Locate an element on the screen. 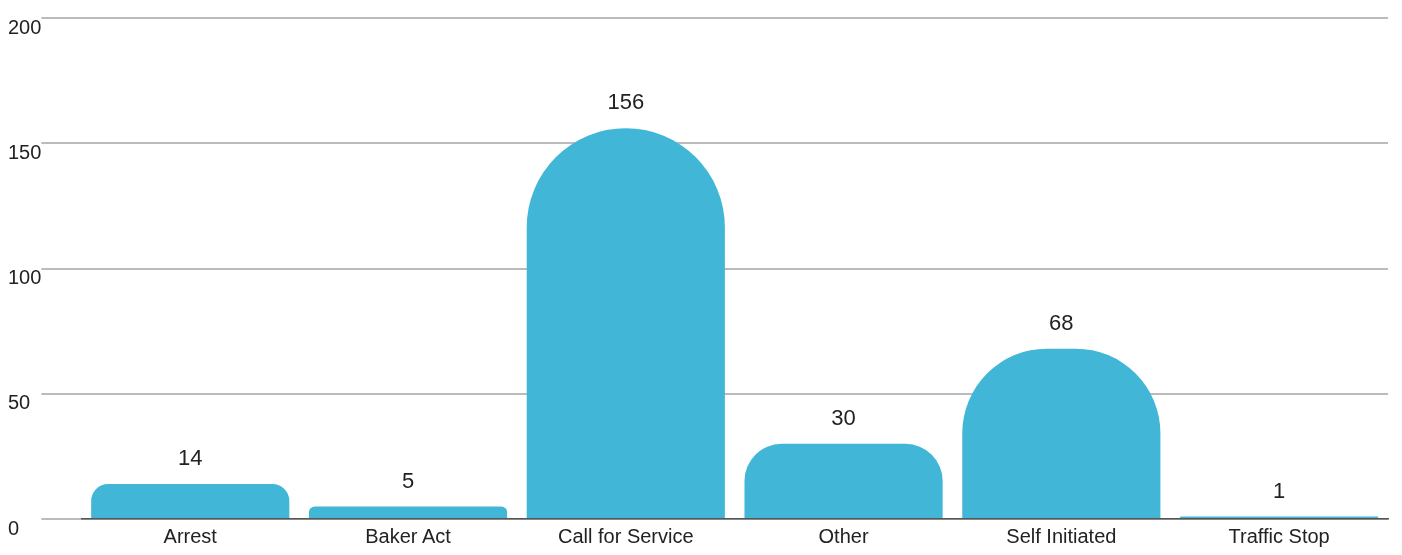 The width and height of the screenshot is (1402, 555). y-tick-label: 50 is located at coordinates (19, 402).